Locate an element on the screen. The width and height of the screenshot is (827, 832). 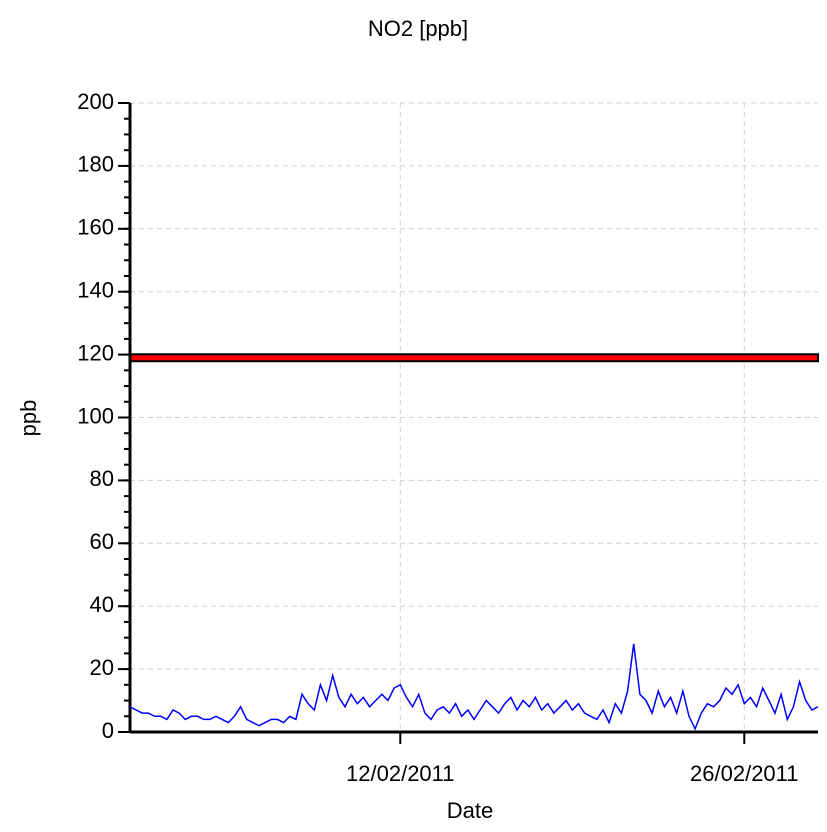
y-tick-label: 80 is located at coordinates (102, 478).